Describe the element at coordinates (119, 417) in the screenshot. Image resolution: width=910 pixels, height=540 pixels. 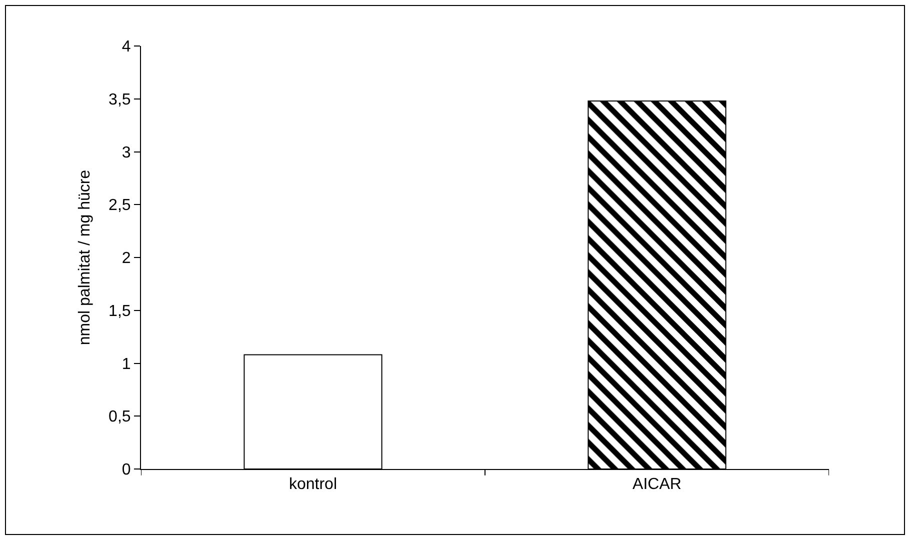
I see `y-tick-label: 0,5` at that location.